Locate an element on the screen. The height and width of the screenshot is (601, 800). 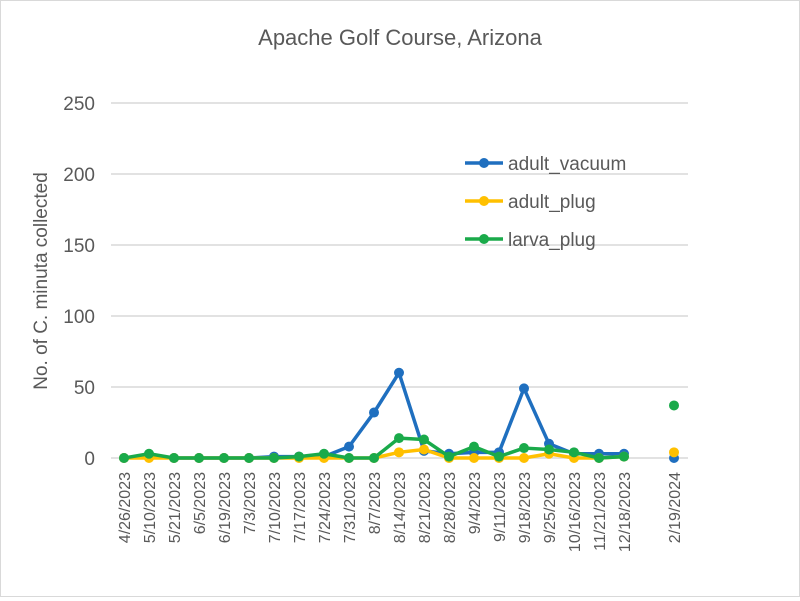
x-tick-label: 8/7/2023 is located at coordinates (375, 503).